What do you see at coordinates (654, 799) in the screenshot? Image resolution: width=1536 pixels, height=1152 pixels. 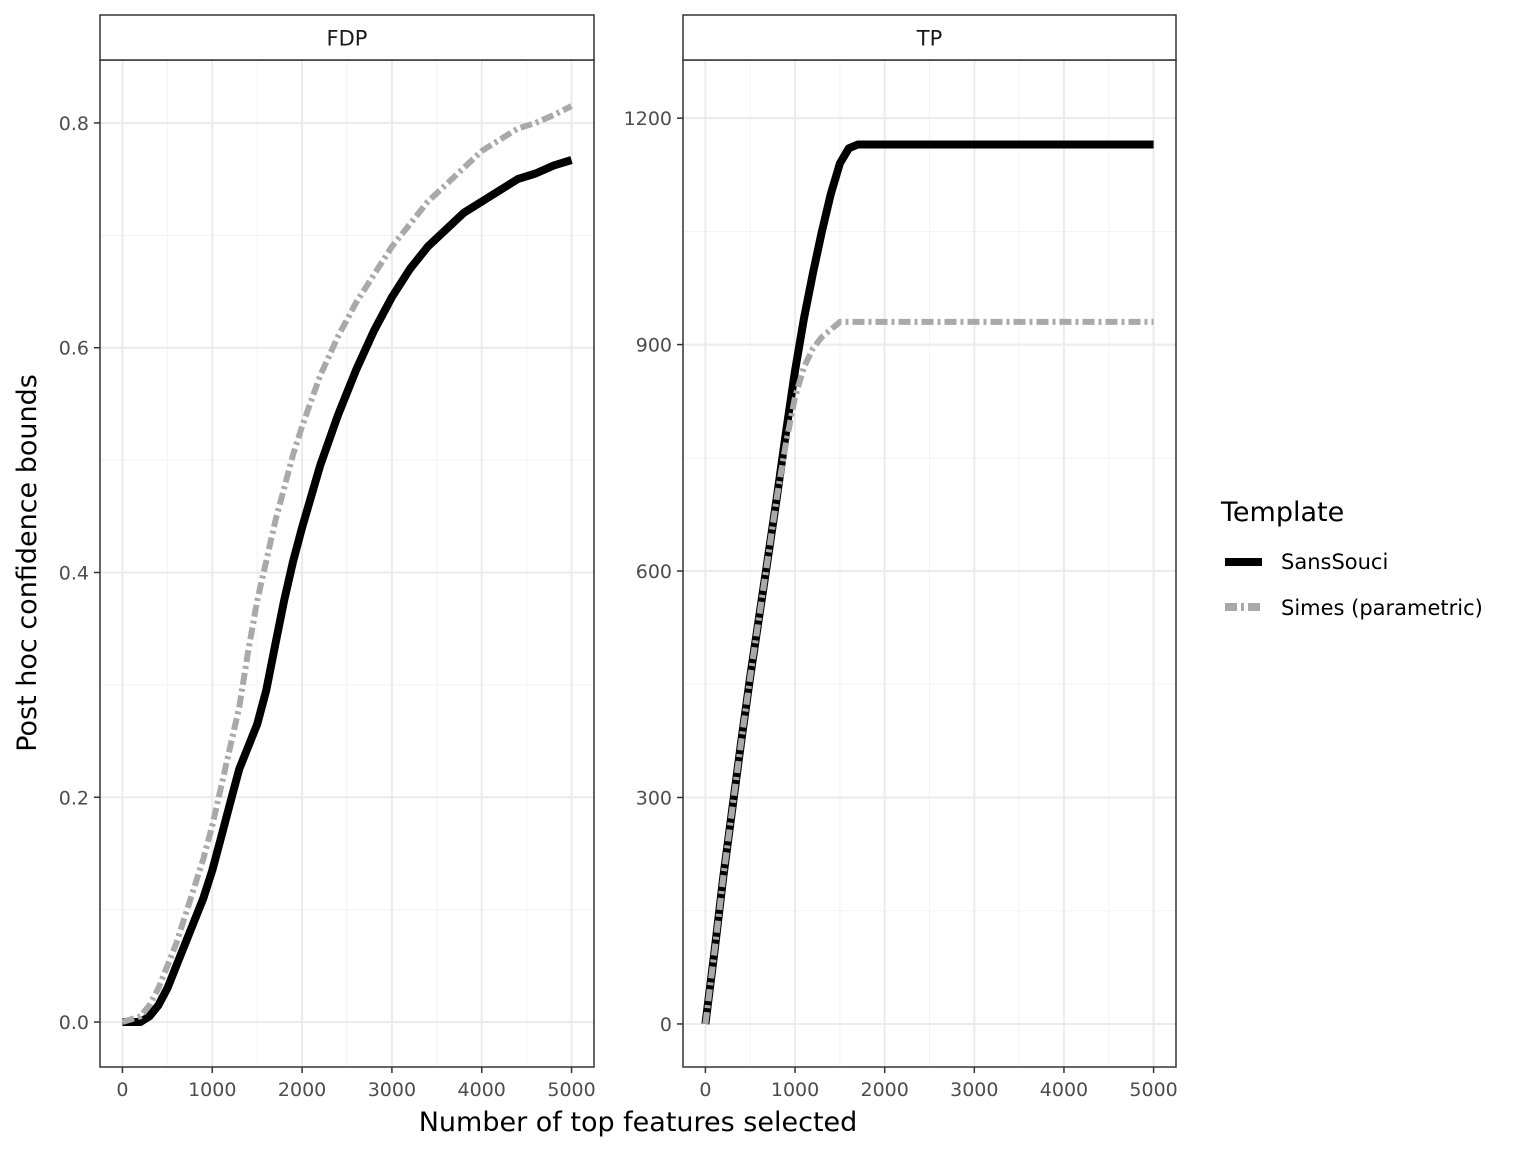 I see `y-tick-label: 300` at bounding box center [654, 799].